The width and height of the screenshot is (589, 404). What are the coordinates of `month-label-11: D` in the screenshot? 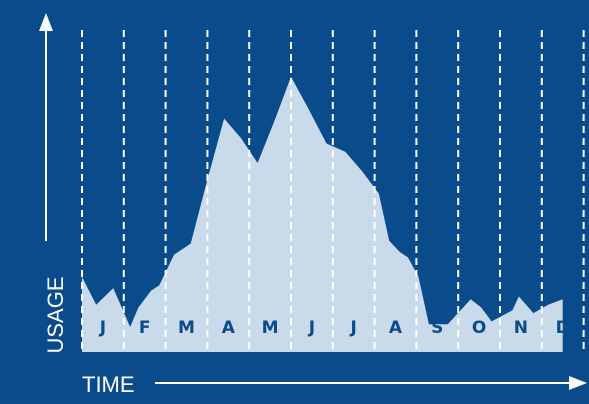 It's located at (563, 328).